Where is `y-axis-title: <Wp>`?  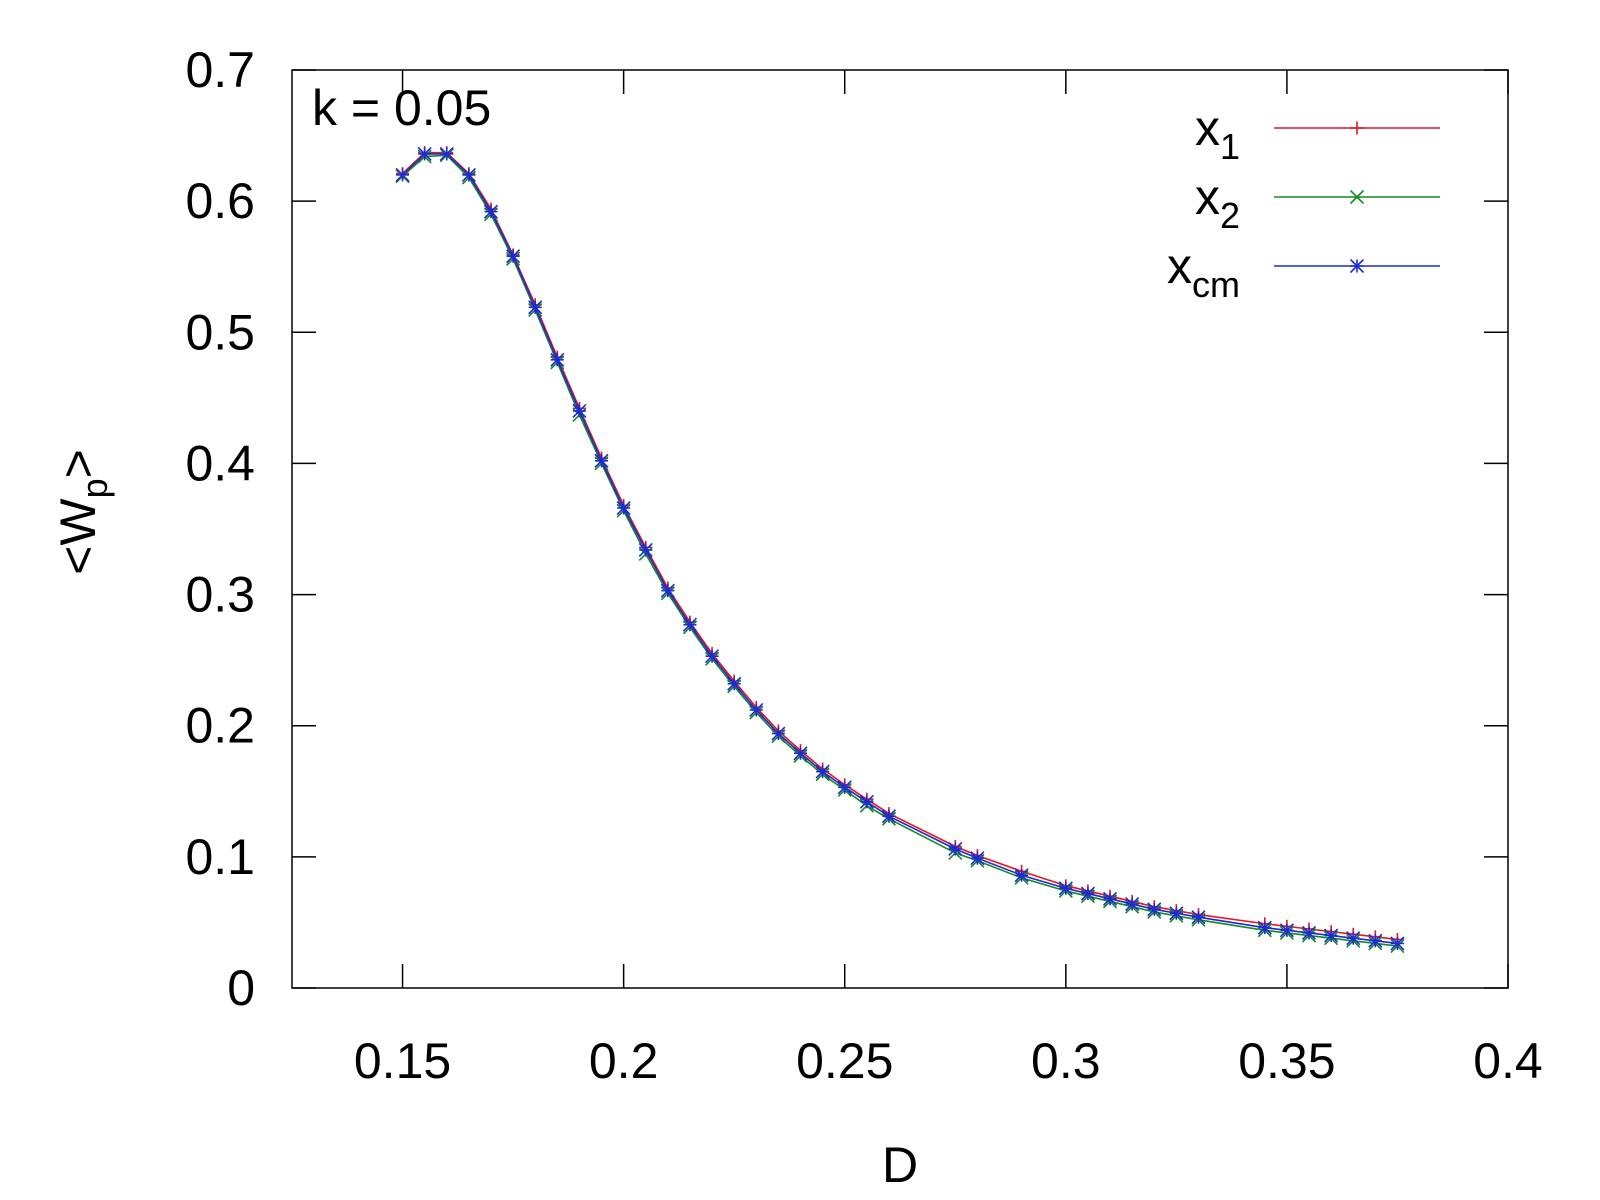
y-axis-title: <Wp> is located at coordinates (82, 512).